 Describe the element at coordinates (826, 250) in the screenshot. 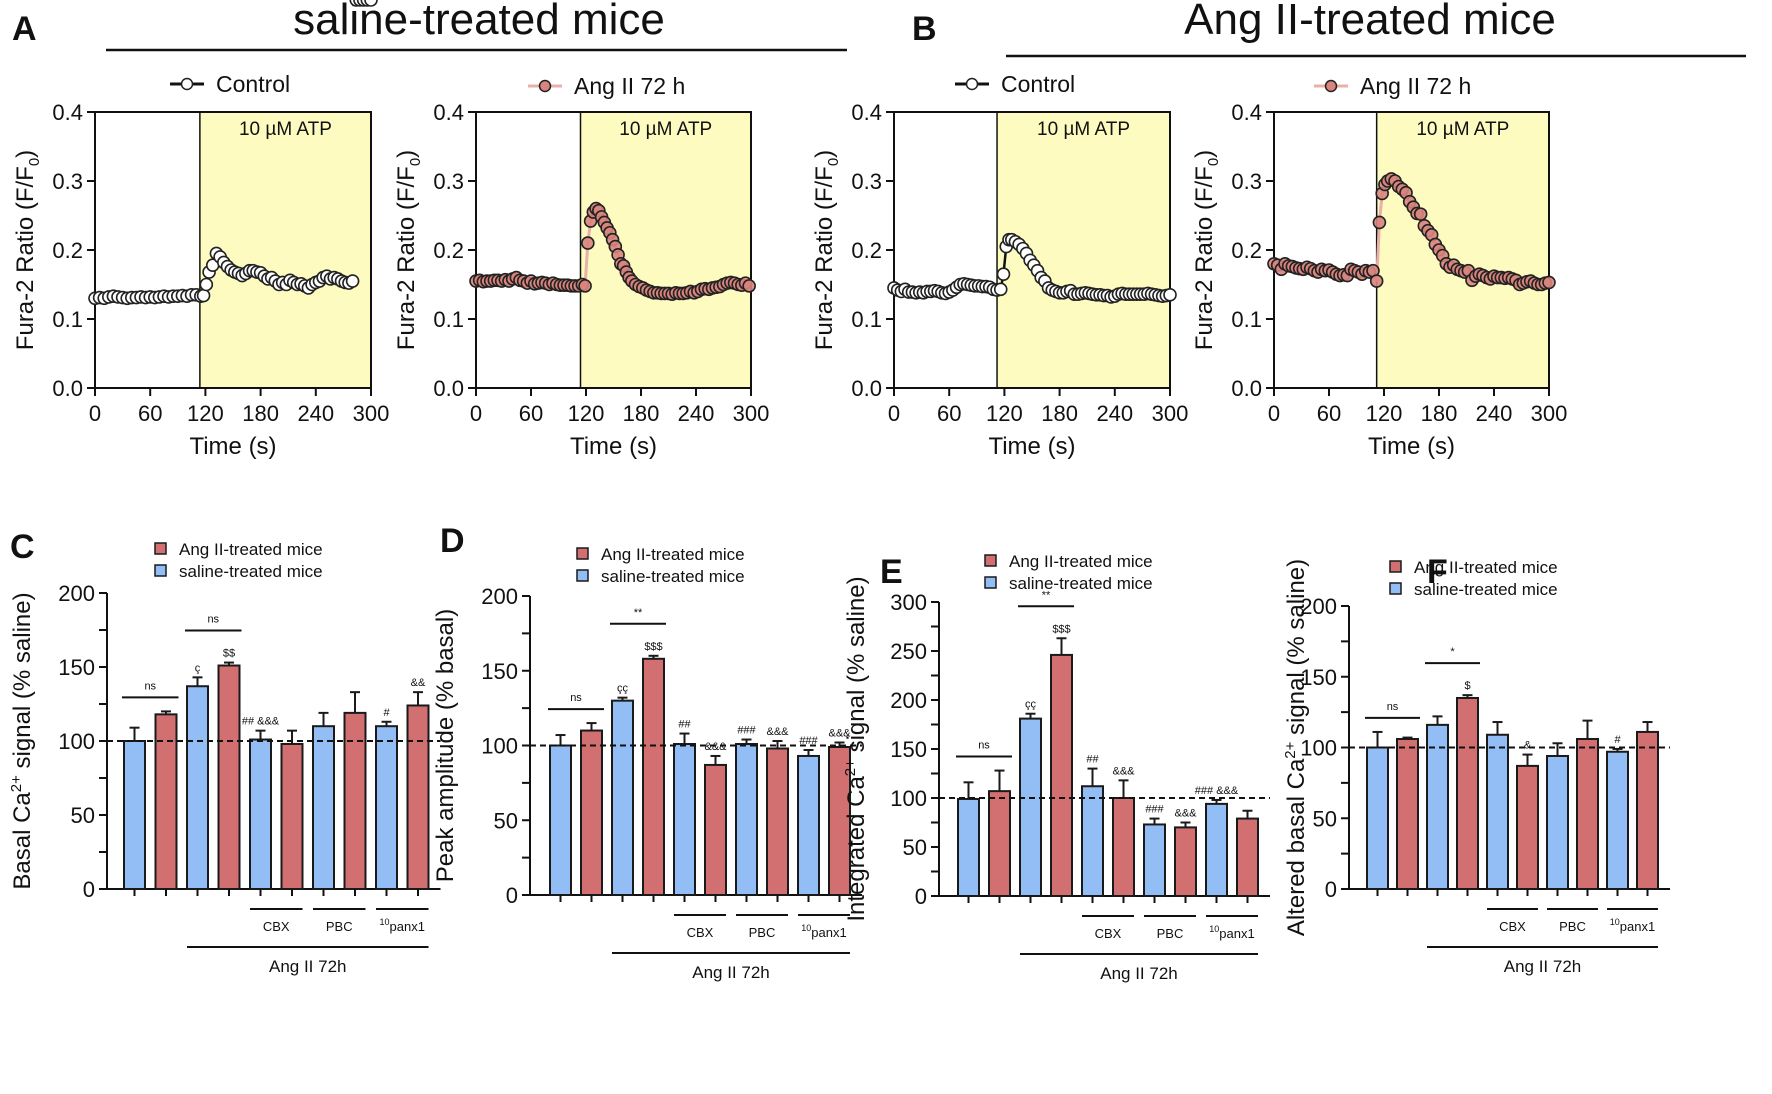

I see `y-axis-title: Fura-2 Ratio (F/F0)` at that location.